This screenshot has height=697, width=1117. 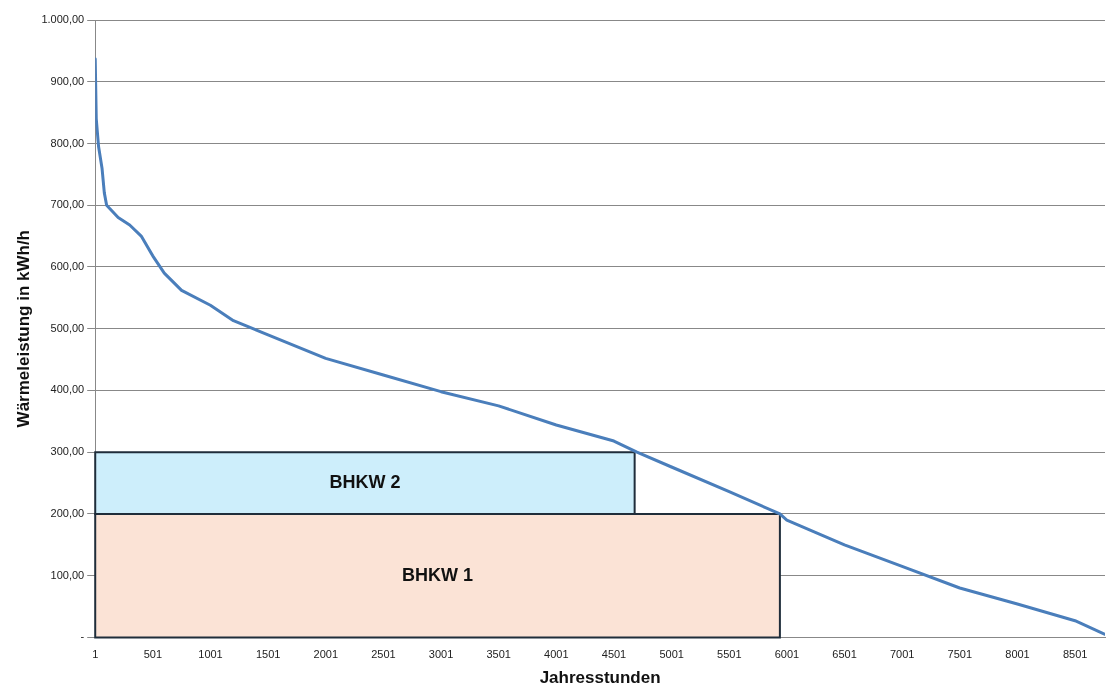 What do you see at coordinates (960, 654) in the screenshot?
I see `x-tick-label: 7501` at bounding box center [960, 654].